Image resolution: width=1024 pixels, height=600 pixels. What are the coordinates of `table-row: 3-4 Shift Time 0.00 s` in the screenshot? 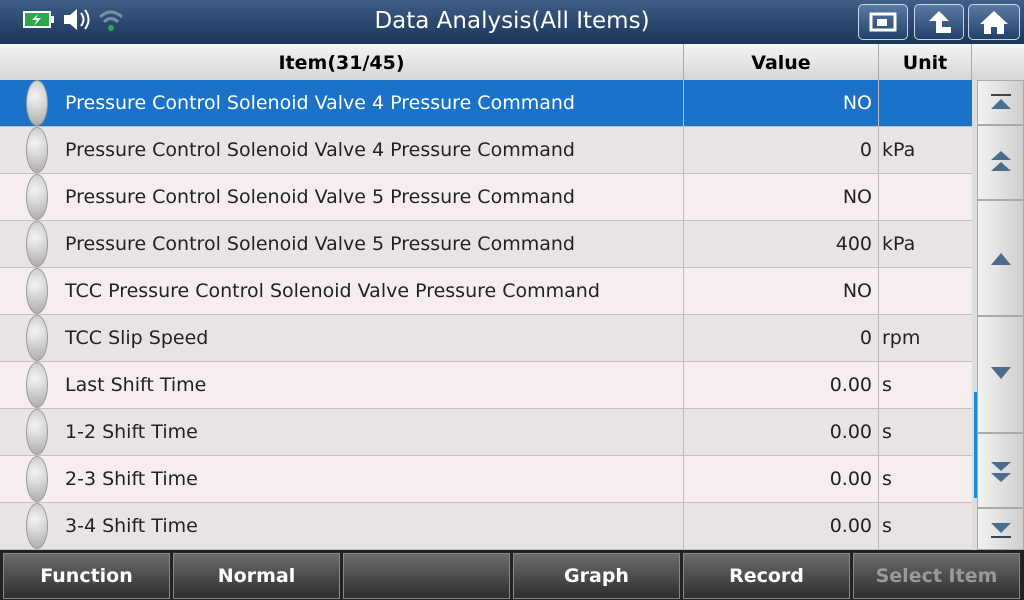 It's located at (486, 526).